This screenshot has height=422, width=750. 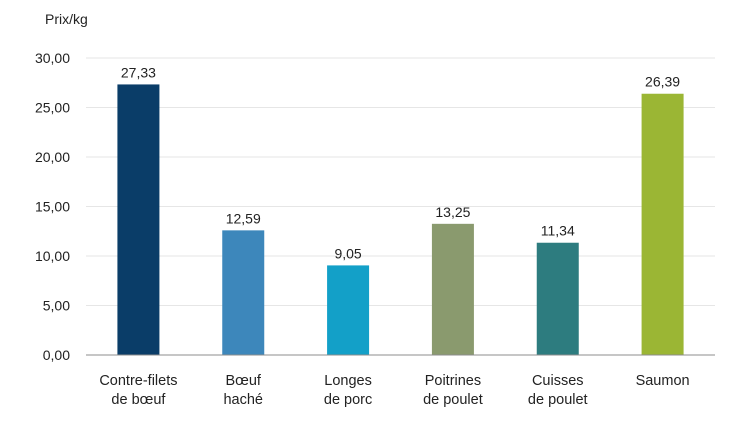 What do you see at coordinates (662, 82) in the screenshot?
I see `data-label: 26,39` at bounding box center [662, 82].